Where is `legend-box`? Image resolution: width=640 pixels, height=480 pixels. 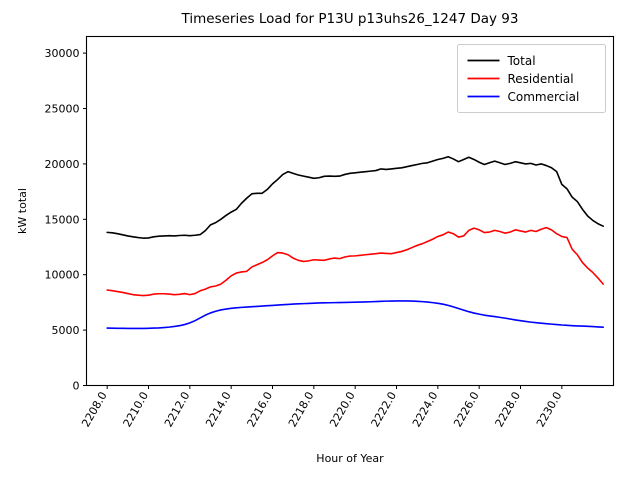 legend-box is located at coordinates (531, 78).